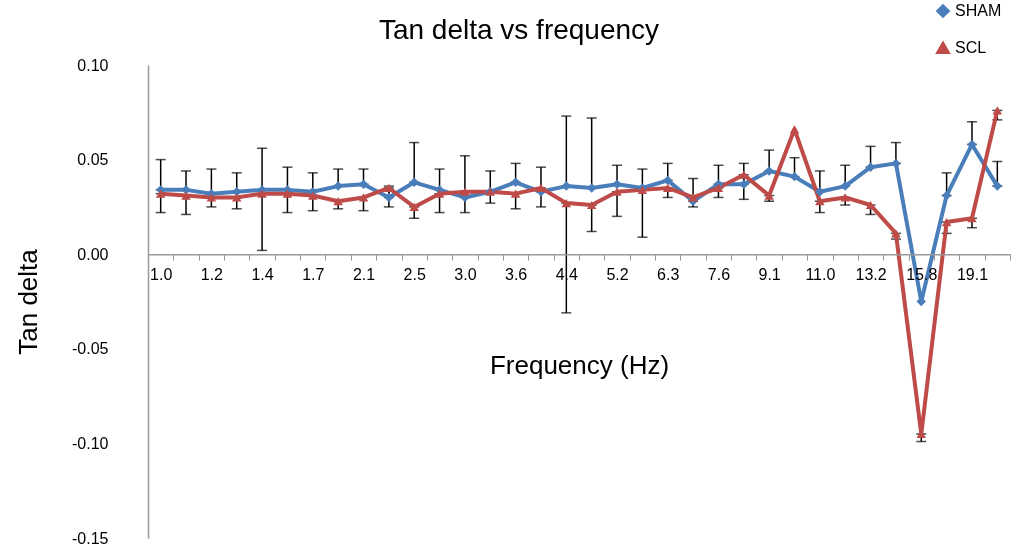 This screenshot has width=1026, height=550. I want to click on chart-title: Tan delta vs frequency, so click(519, 29).